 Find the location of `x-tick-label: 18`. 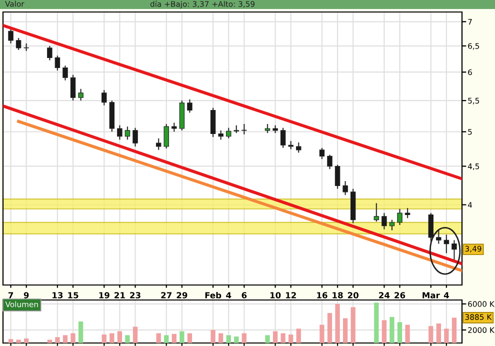

x-tick-label: 18 is located at coordinates (337, 295).